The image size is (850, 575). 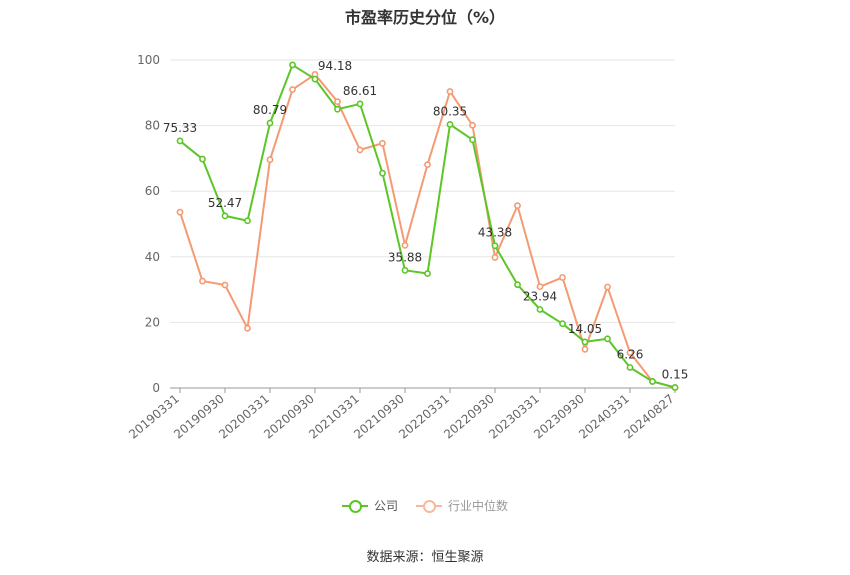 What do you see at coordinates (405, 257) in the screenshot?
I see `company-data-label: 35.88` at bounding box center [405, 257].